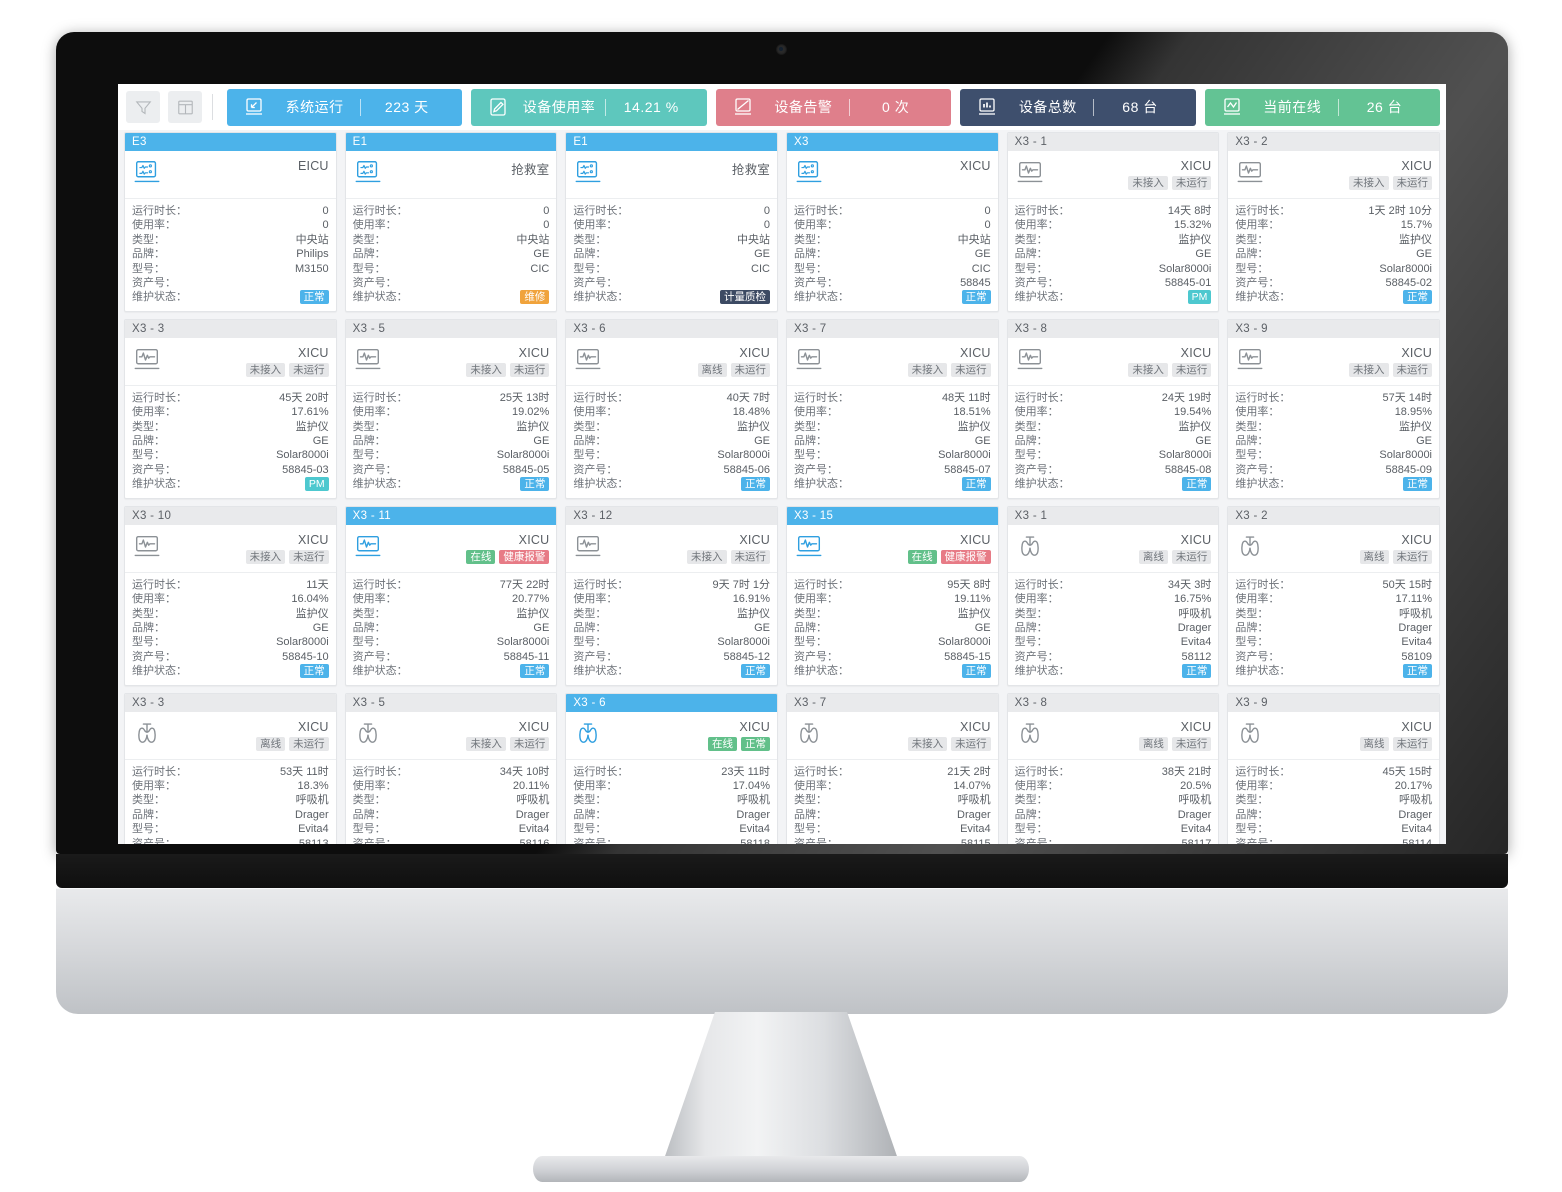  What do you see at coordinates (1322, 107) in the screenshot?
I see `kpi-currently-online: 当前在线 26 台` at bounding box center [1322, 107].